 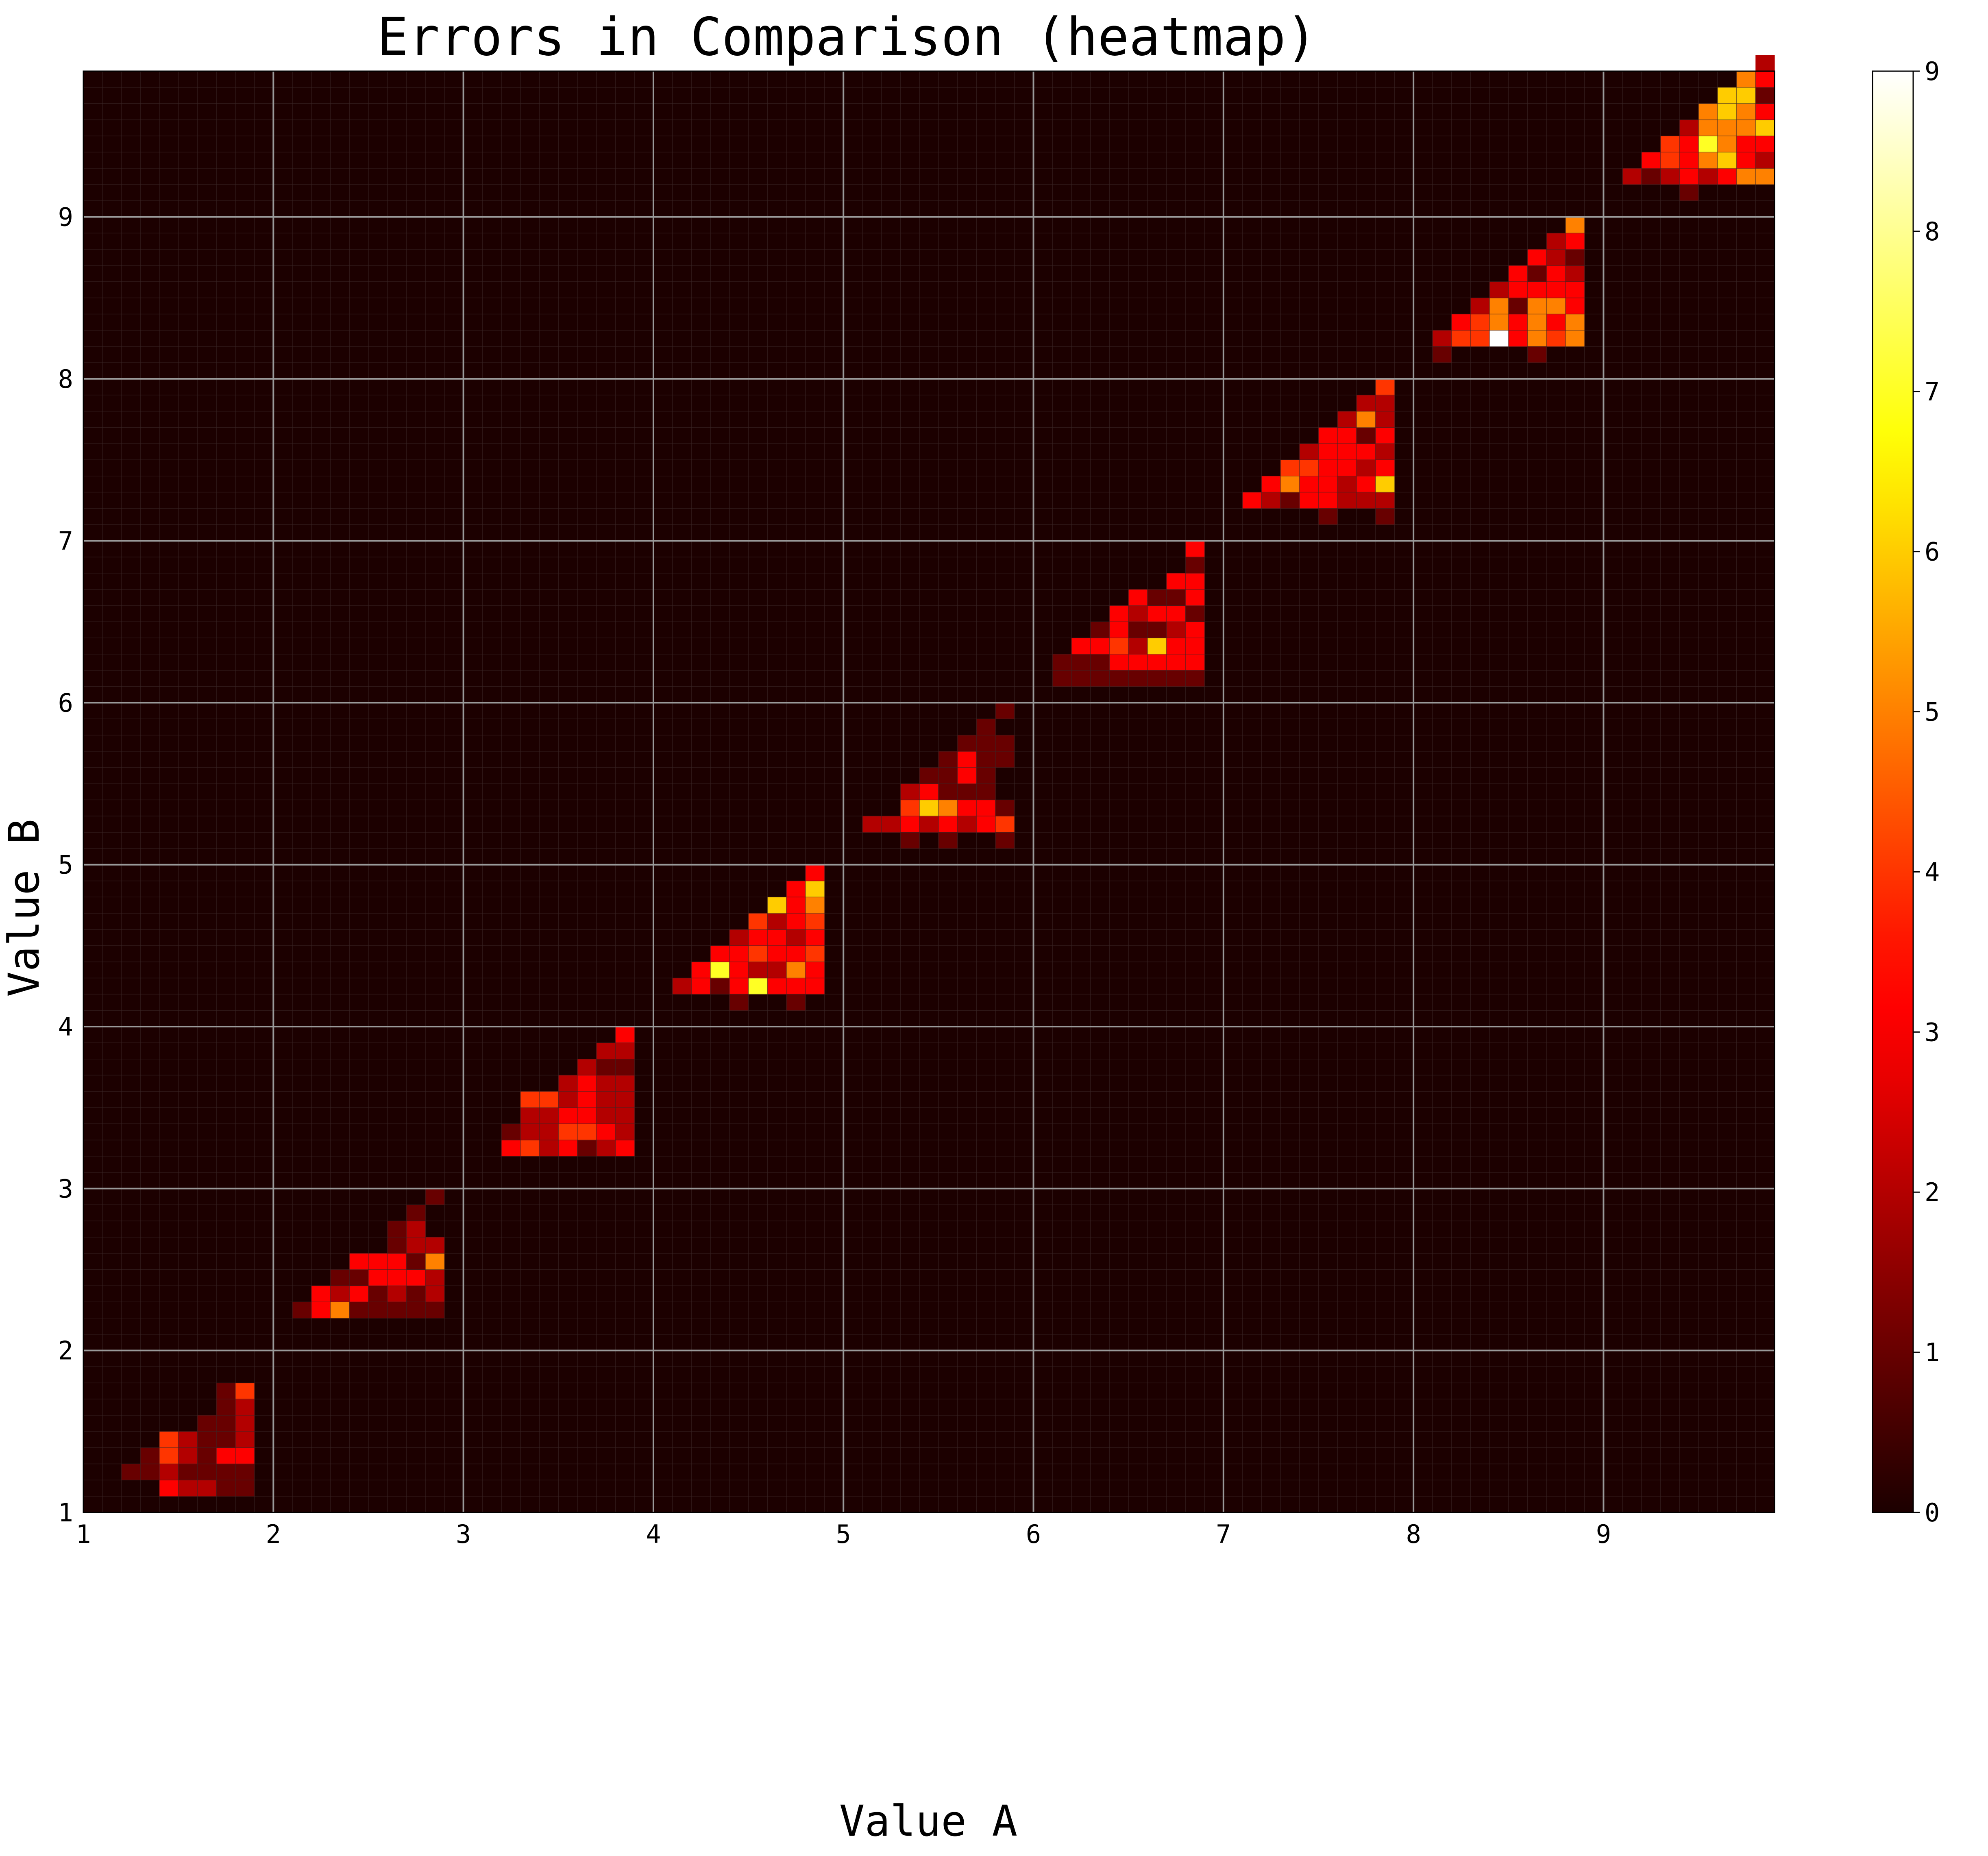 I want to click on y-tick-label: 1, so click(x=65, y=1513).